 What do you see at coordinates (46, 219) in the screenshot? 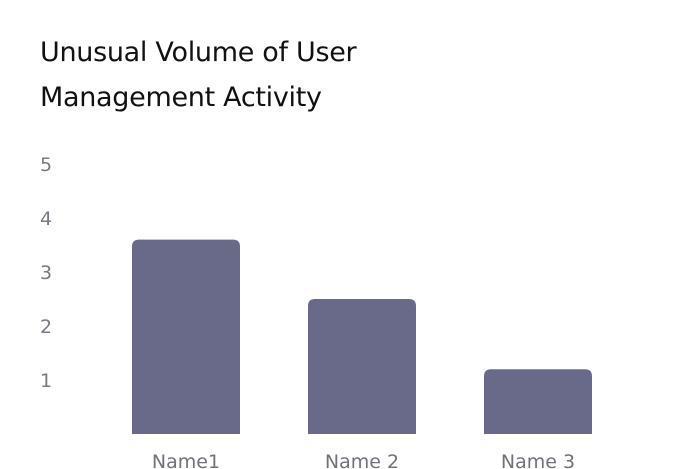
I see `y-tick-label: 4` at bounding box center [46, 219].